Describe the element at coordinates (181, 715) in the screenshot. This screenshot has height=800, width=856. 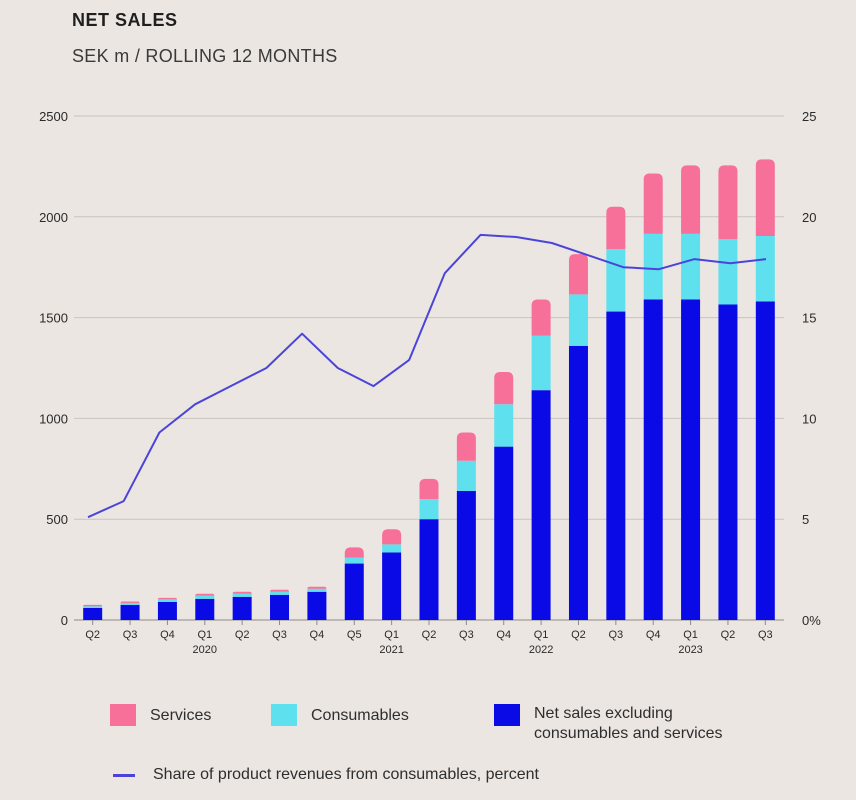
I see `legend-label-services: Services` at that location.